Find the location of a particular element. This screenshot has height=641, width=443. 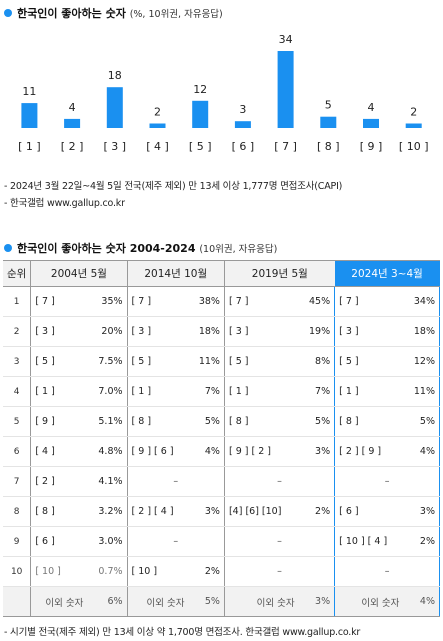

percent-cell: 12% is located at coordinates (422, 361).